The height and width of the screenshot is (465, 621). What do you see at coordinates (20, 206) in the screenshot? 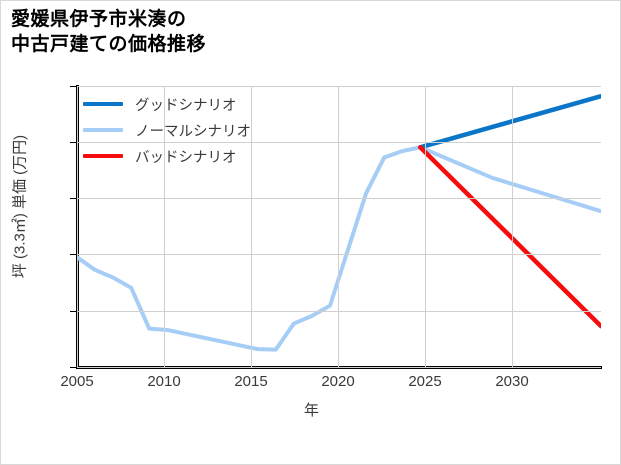
I see `y-axis-label: 坪 (3.3㎡) 単価 (万円)` at bounding box center [20, 206].